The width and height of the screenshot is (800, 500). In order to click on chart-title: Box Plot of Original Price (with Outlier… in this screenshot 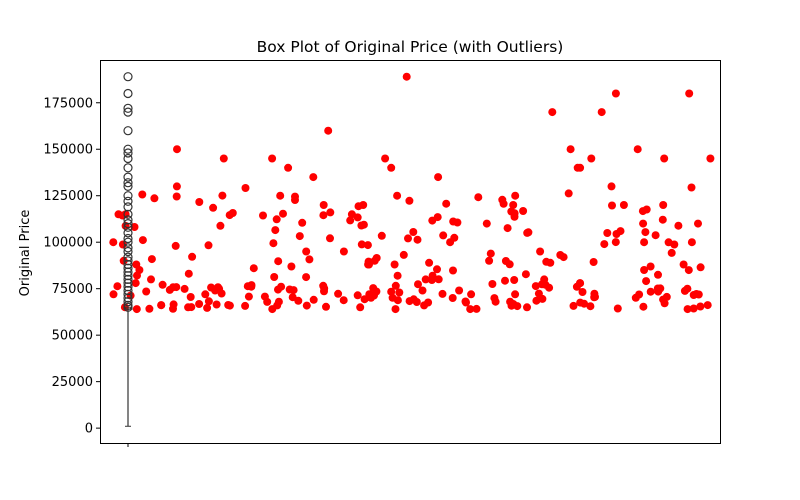, I will do `click(410, 47)`.